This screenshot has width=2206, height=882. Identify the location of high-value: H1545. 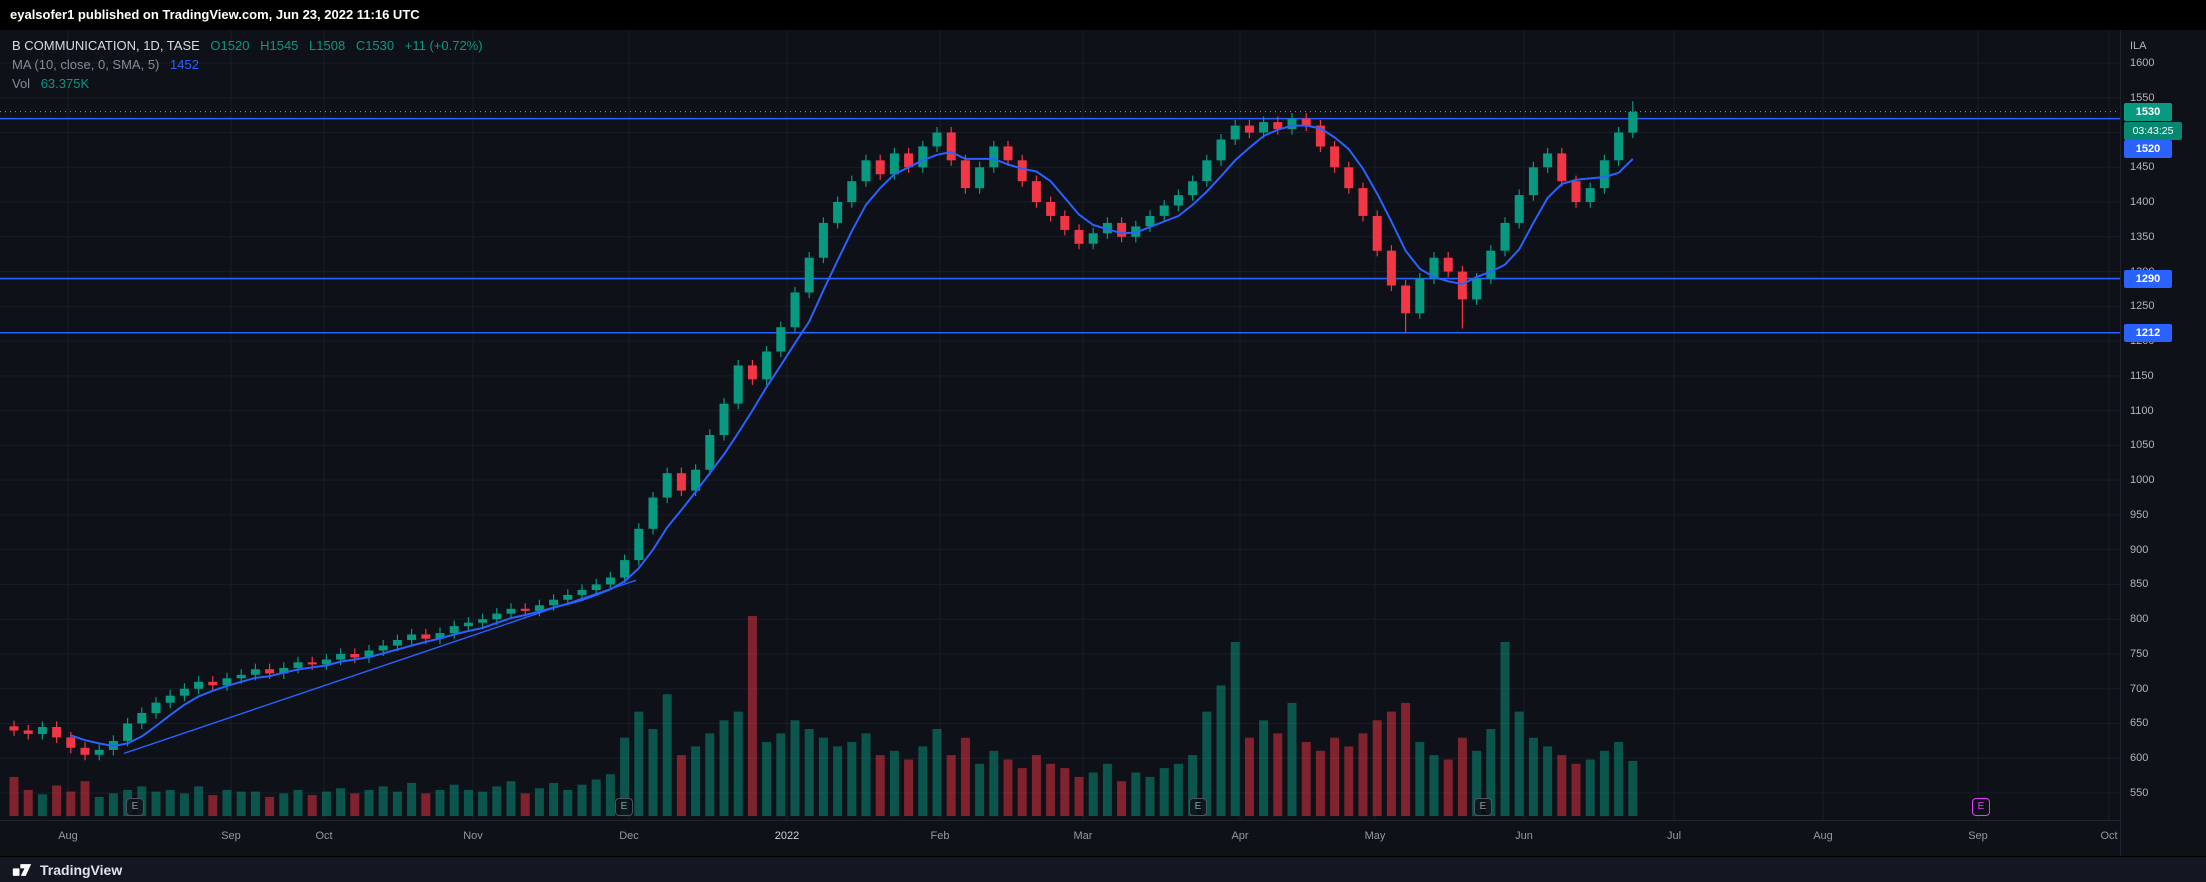
(279, 45).